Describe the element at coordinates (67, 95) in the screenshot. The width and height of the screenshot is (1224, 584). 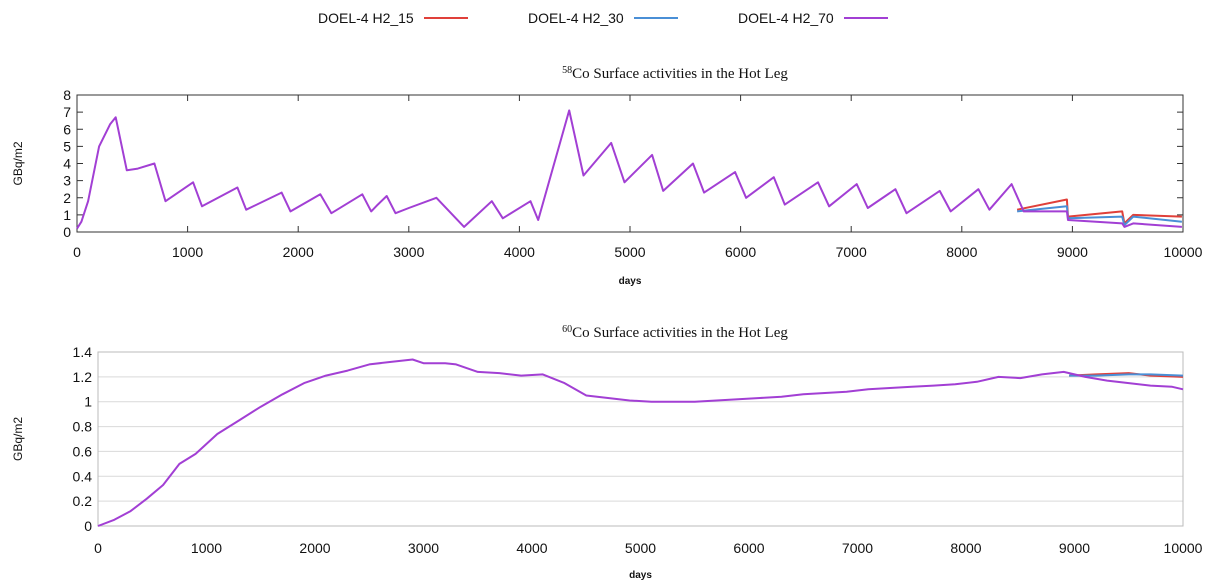
I see `y-tick-label: 8` at that location.